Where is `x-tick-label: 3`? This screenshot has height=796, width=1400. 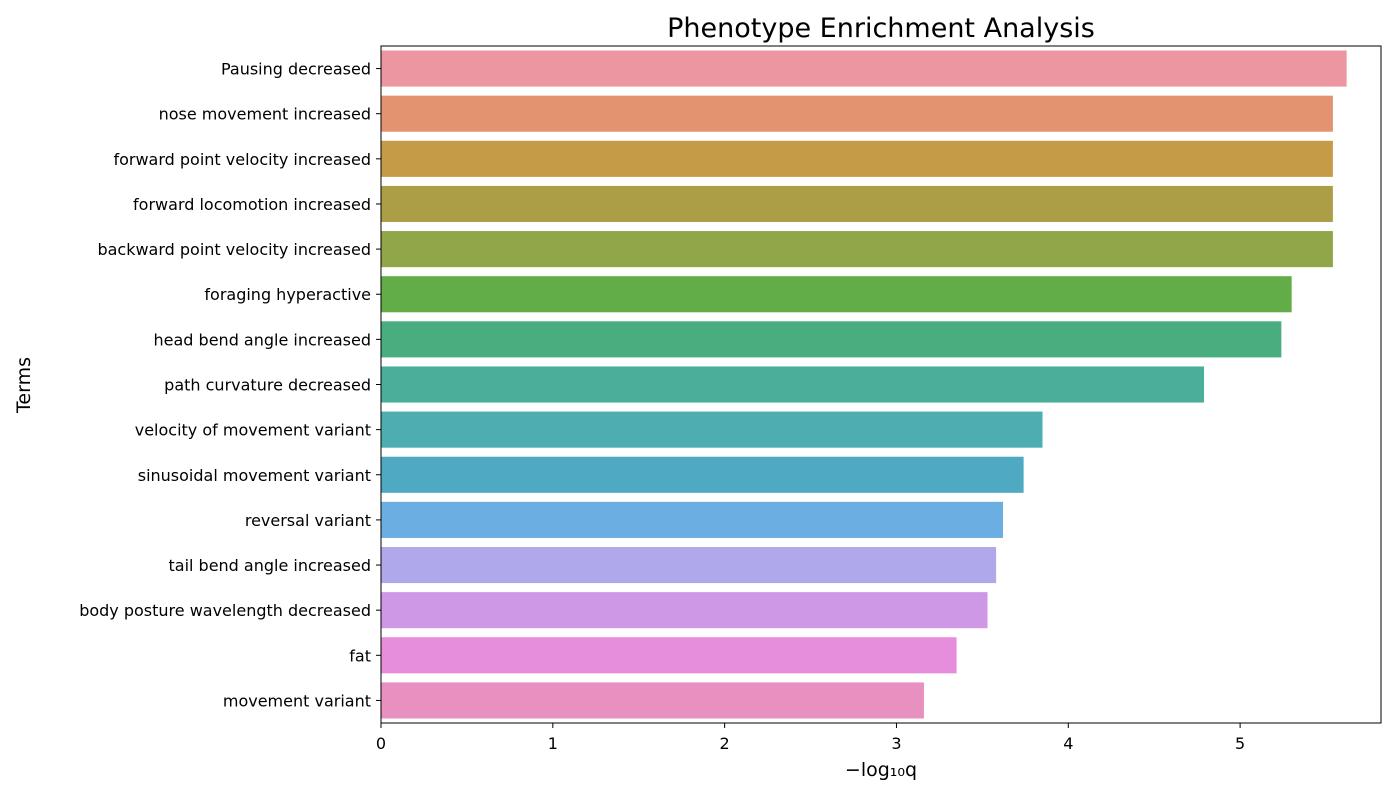
x-tick-label: 3 is located at coordinates (896, 743).